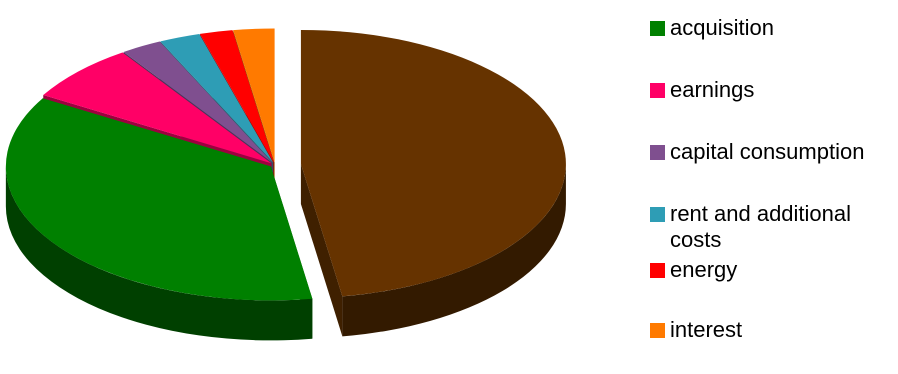 The image size is (898, 374). Describe the element at coordinates (722, 27) in the screenshot. I see `legend-label-acquisition: acquisition` at that location.